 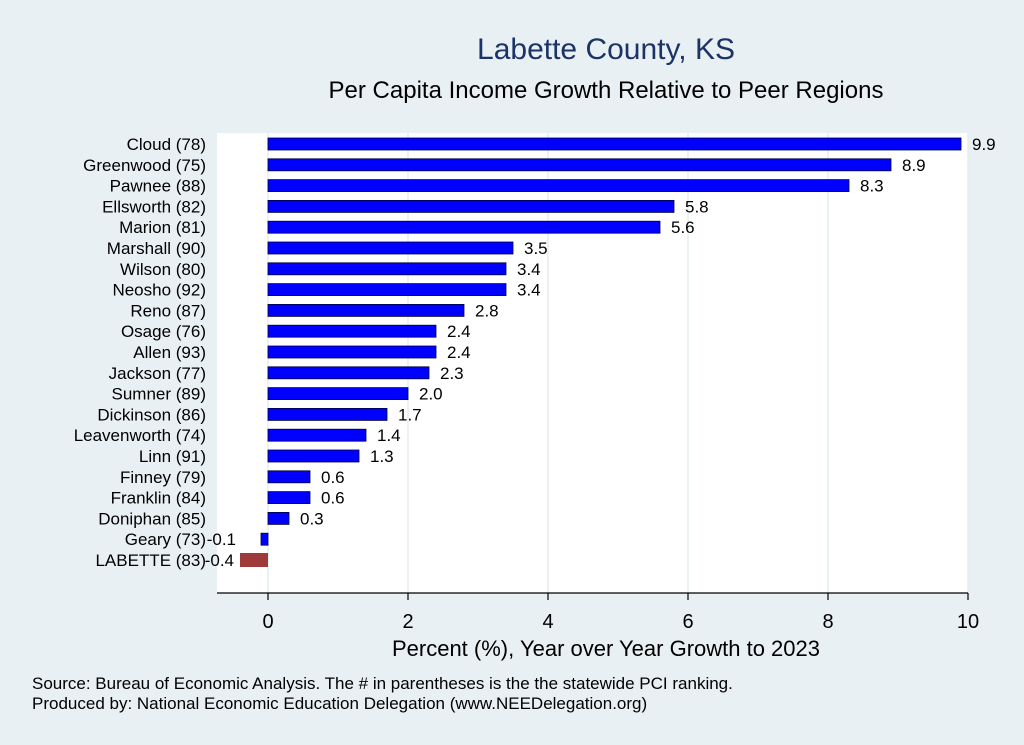 I want to click on category-label-5: Marshall (90), so click(x=156, y=248).